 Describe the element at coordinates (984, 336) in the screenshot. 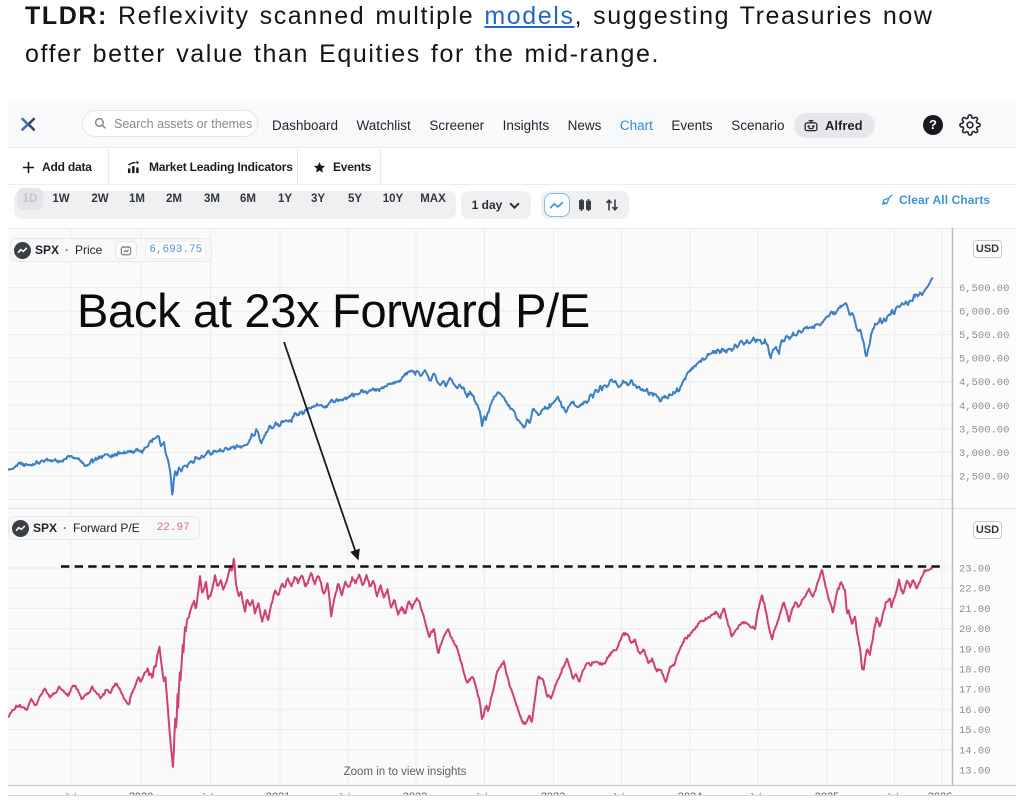

I see `svg-text: 5,500.00` at that location.